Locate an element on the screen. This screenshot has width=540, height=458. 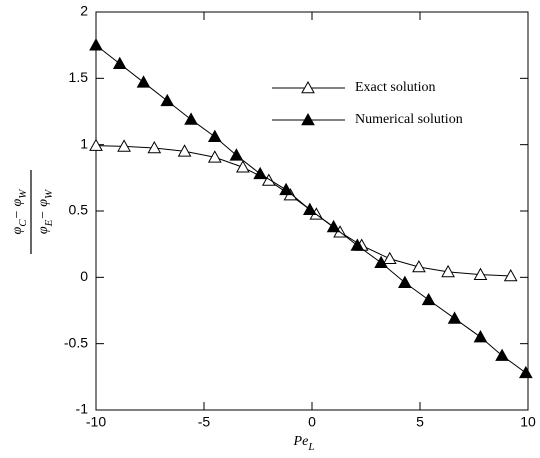
y-label-numerator-part: φ is located at coordinates (17, 230).